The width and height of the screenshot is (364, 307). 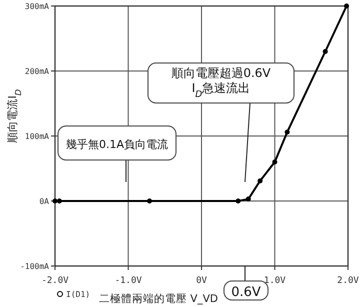 What do you see at coordinates (221, 83) in the screenshot?
I see `annotation: 順向電壓超過0.6V I$_{D}$急速流出` at bounding box center [221, 83].